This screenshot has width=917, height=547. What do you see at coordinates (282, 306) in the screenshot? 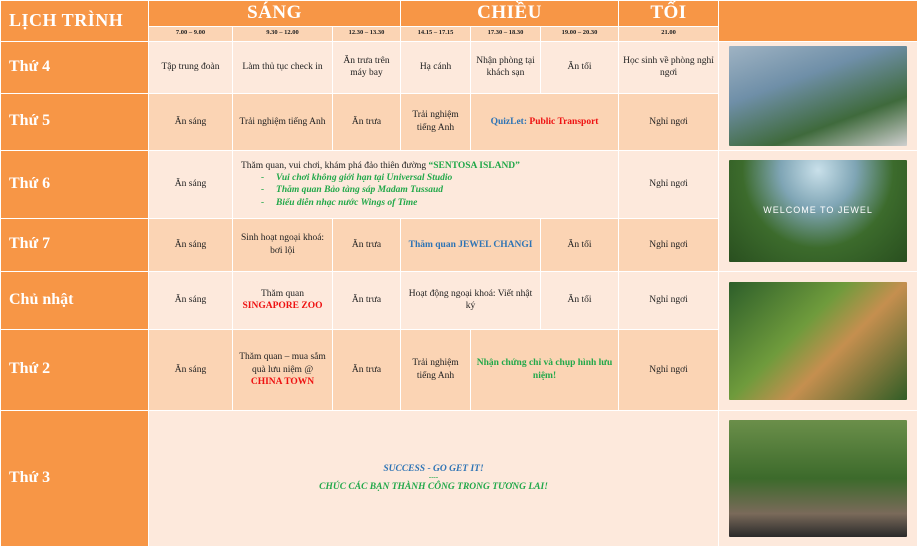
I see `zoo-highlight: SINGAPORE ZOO` at bounding box center [282, 306].